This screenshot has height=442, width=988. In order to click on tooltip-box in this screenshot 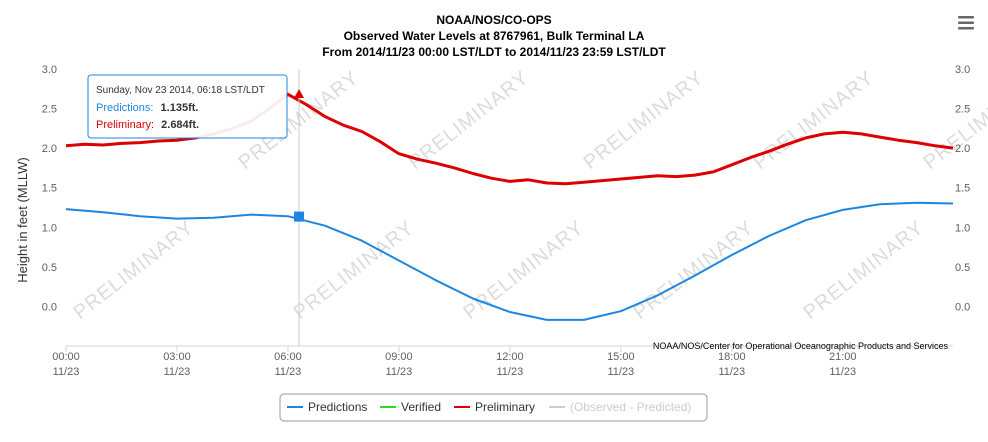, I will do `click(187, 106)`.